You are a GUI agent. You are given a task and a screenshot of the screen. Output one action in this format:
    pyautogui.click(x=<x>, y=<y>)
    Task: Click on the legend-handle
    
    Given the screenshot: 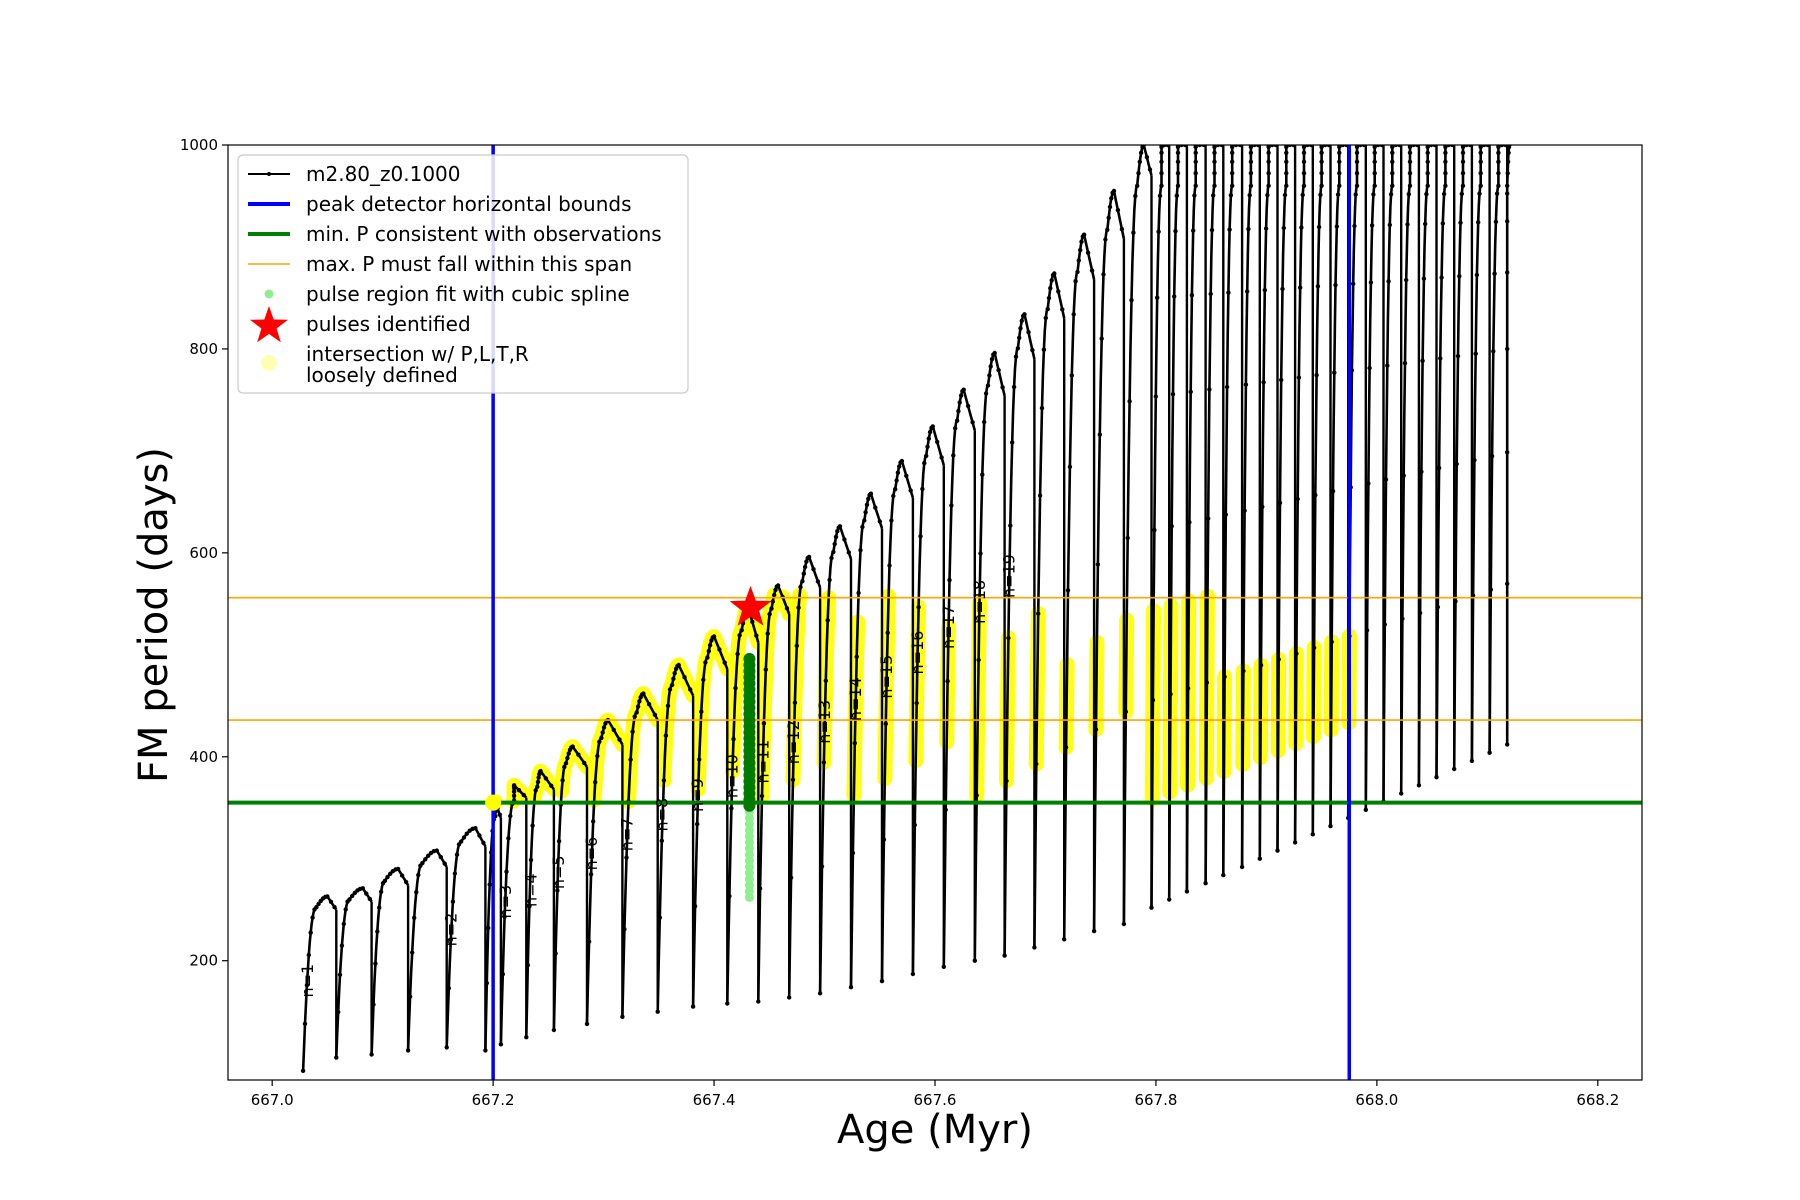 What is the action you would take?
    pyautogui.click(x=269, y=324)
    